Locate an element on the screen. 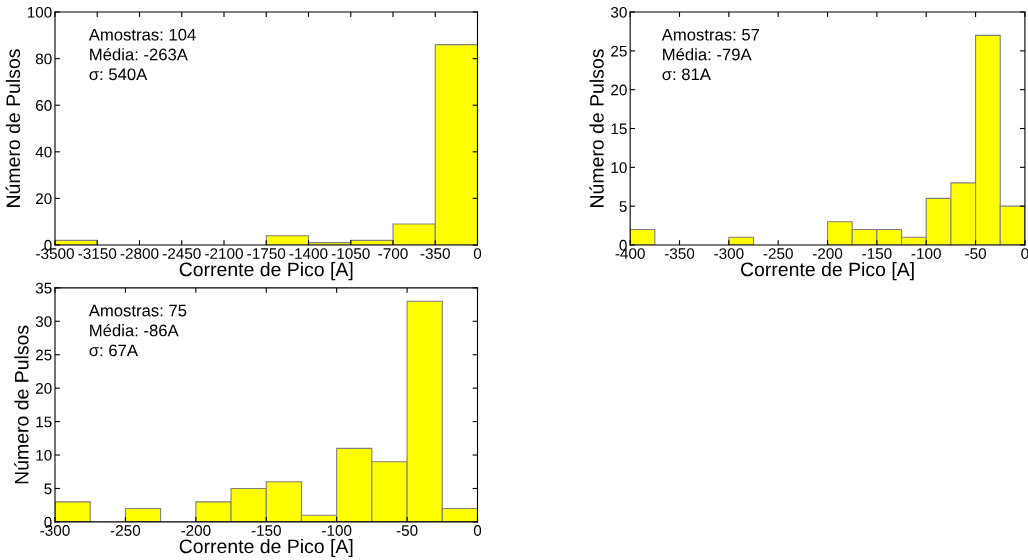  y-tick-label: 60 is located at coordinates (44, 105).